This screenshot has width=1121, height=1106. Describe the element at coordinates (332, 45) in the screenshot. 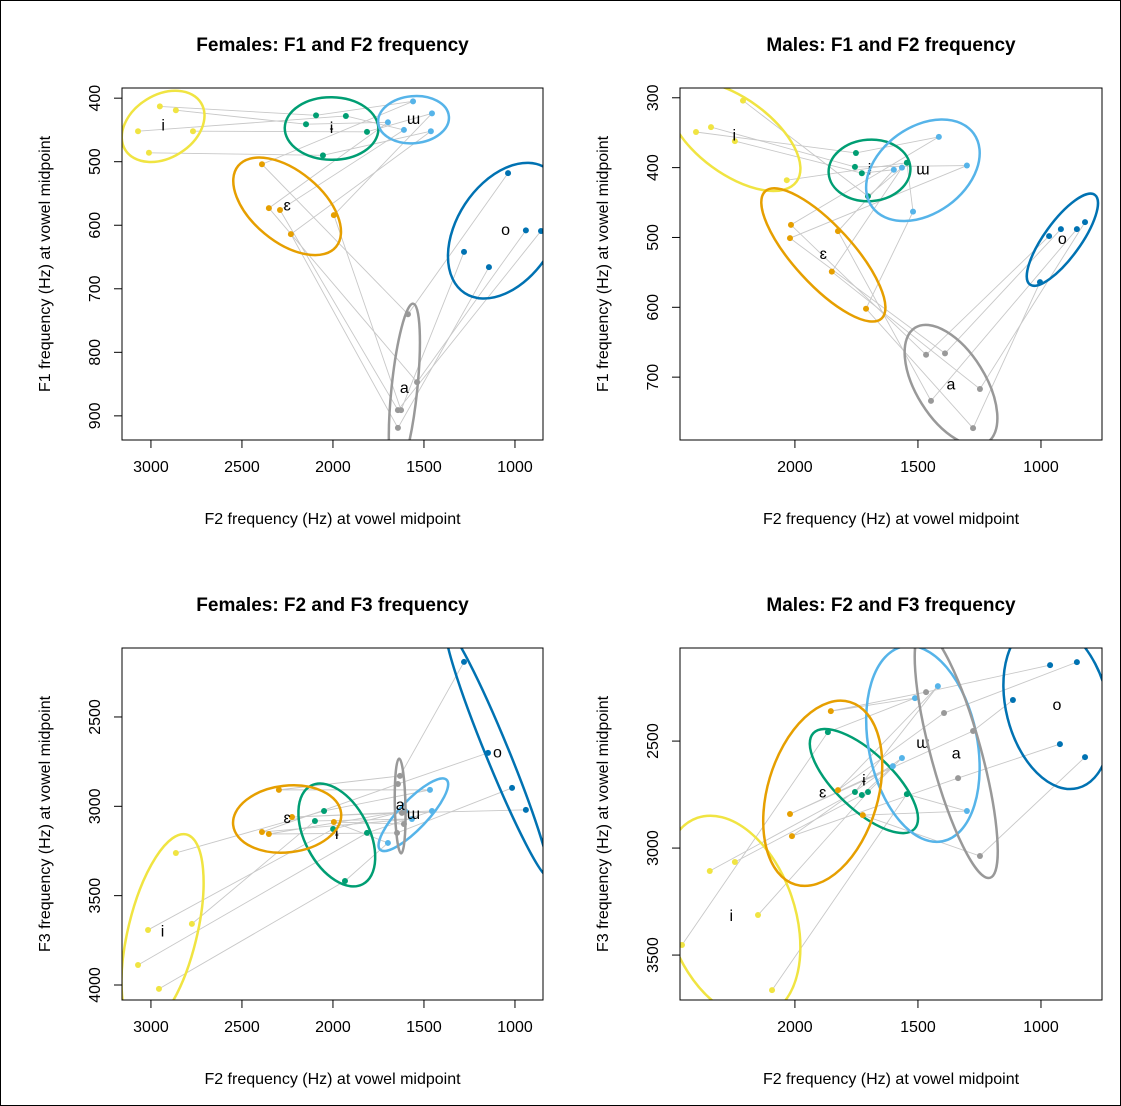

I see `chart-title: Females: F1 and F2 frequency` at that location.